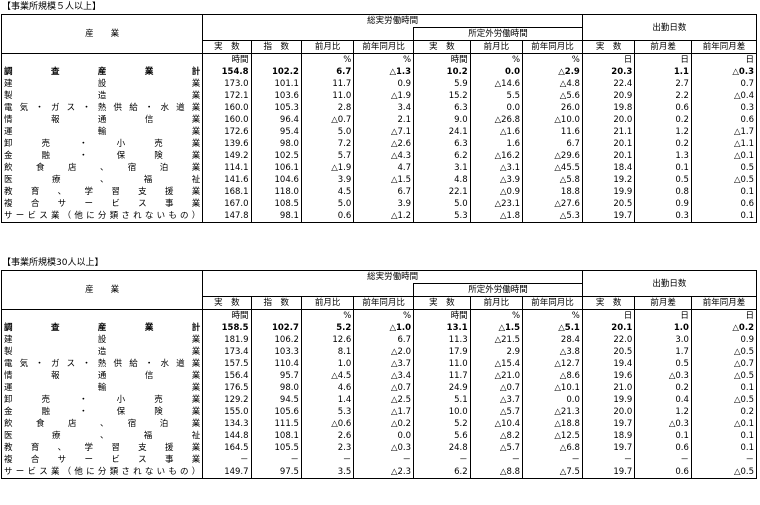 This screenshot has width=760, height=505. What do you see at coordinates (663, 303) in the screenshot?
I see `days-mom-diff-header: 前月差` at bounding box center [663, 303].